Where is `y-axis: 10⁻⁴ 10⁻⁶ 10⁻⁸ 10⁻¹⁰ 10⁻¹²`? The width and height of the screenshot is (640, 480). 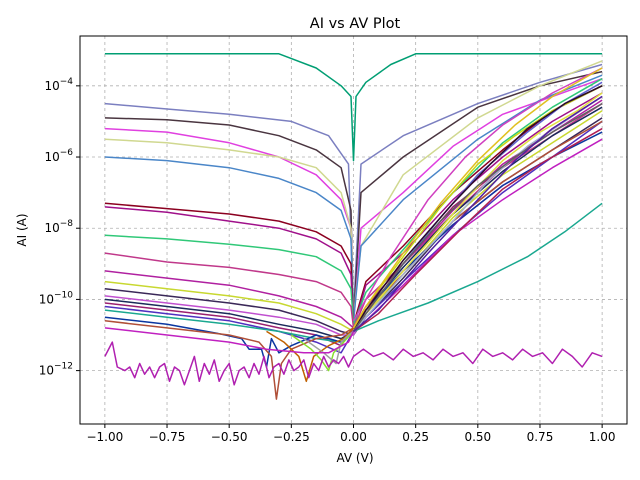 y-axis: 10⁻⁴ 10⁻⁶ 10⁻⁸ 10⁻¹⁰ 10⁻¹² is located at coordinates (59, 227).